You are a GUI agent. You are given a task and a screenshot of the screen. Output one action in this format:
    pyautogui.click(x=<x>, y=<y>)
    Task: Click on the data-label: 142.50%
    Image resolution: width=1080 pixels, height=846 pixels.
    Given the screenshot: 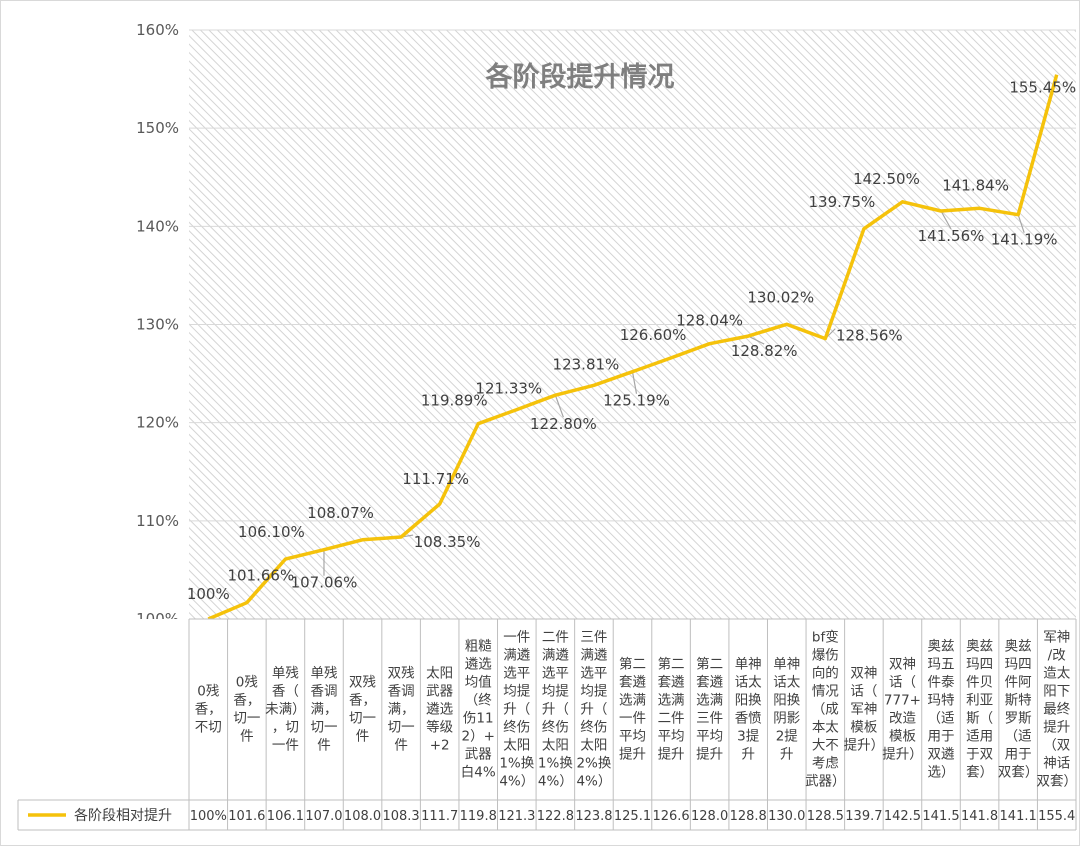 What is the action you would take?
    pyautogui.click(x=886, y=179)
    